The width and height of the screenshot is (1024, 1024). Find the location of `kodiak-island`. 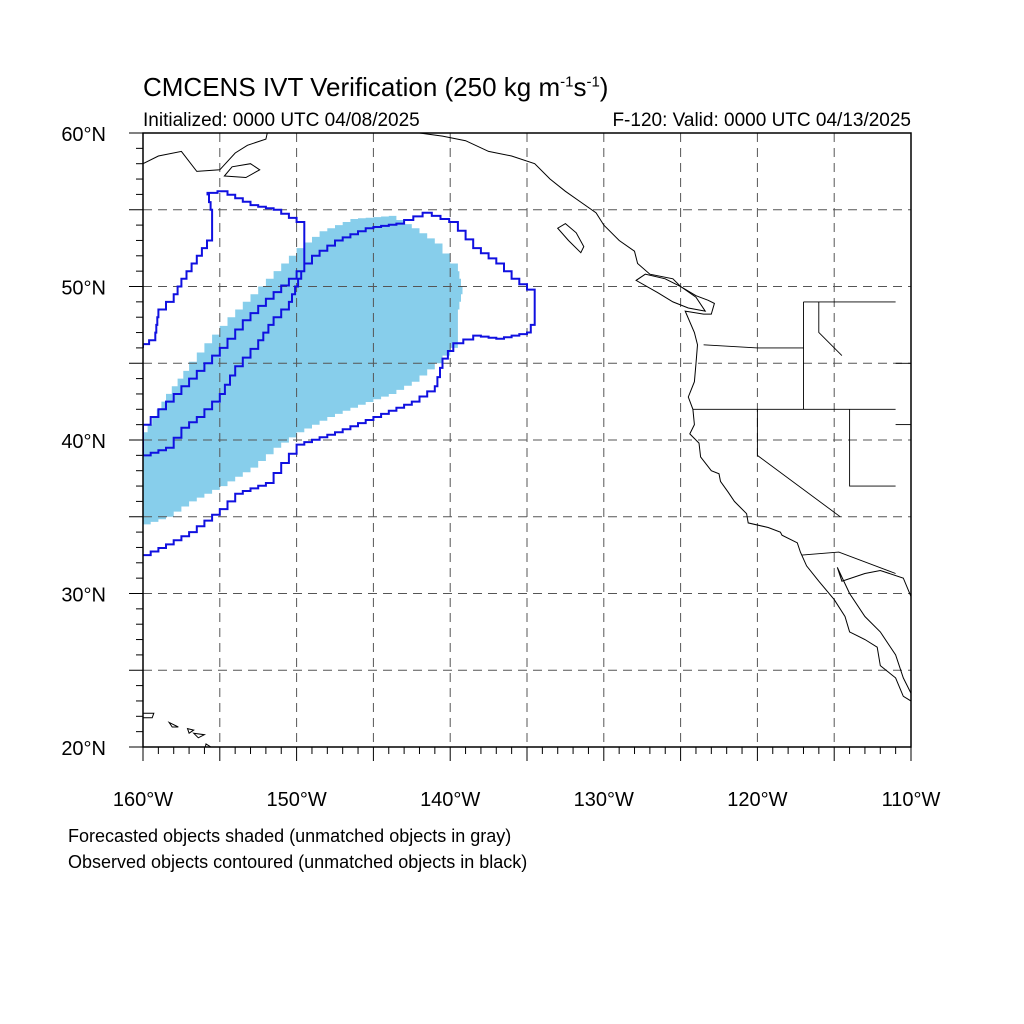

kodiak-island is located at coordinates (242, 171).